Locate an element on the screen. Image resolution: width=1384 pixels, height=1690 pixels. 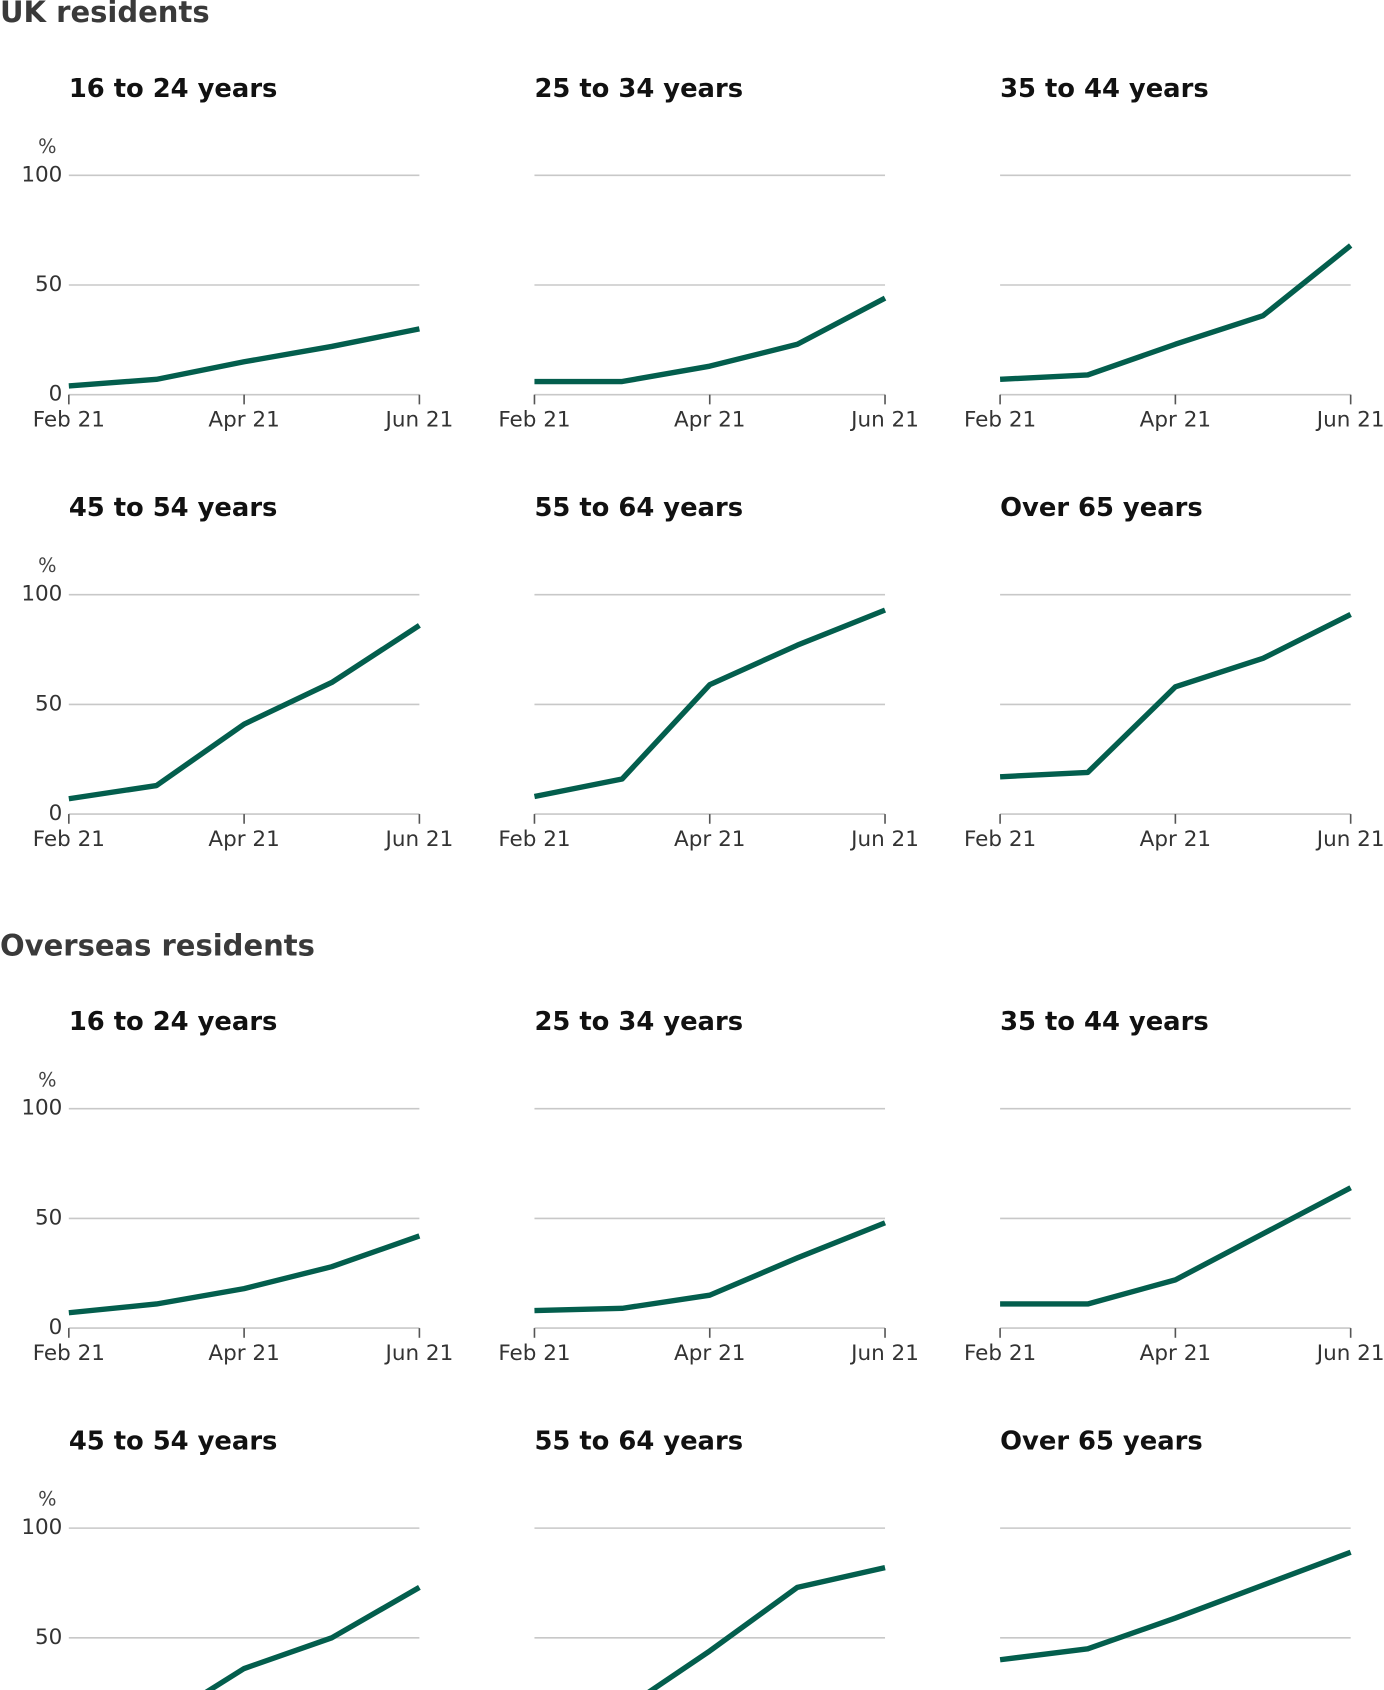
section-title: Overseas residents is located at coordinates (157, 945).